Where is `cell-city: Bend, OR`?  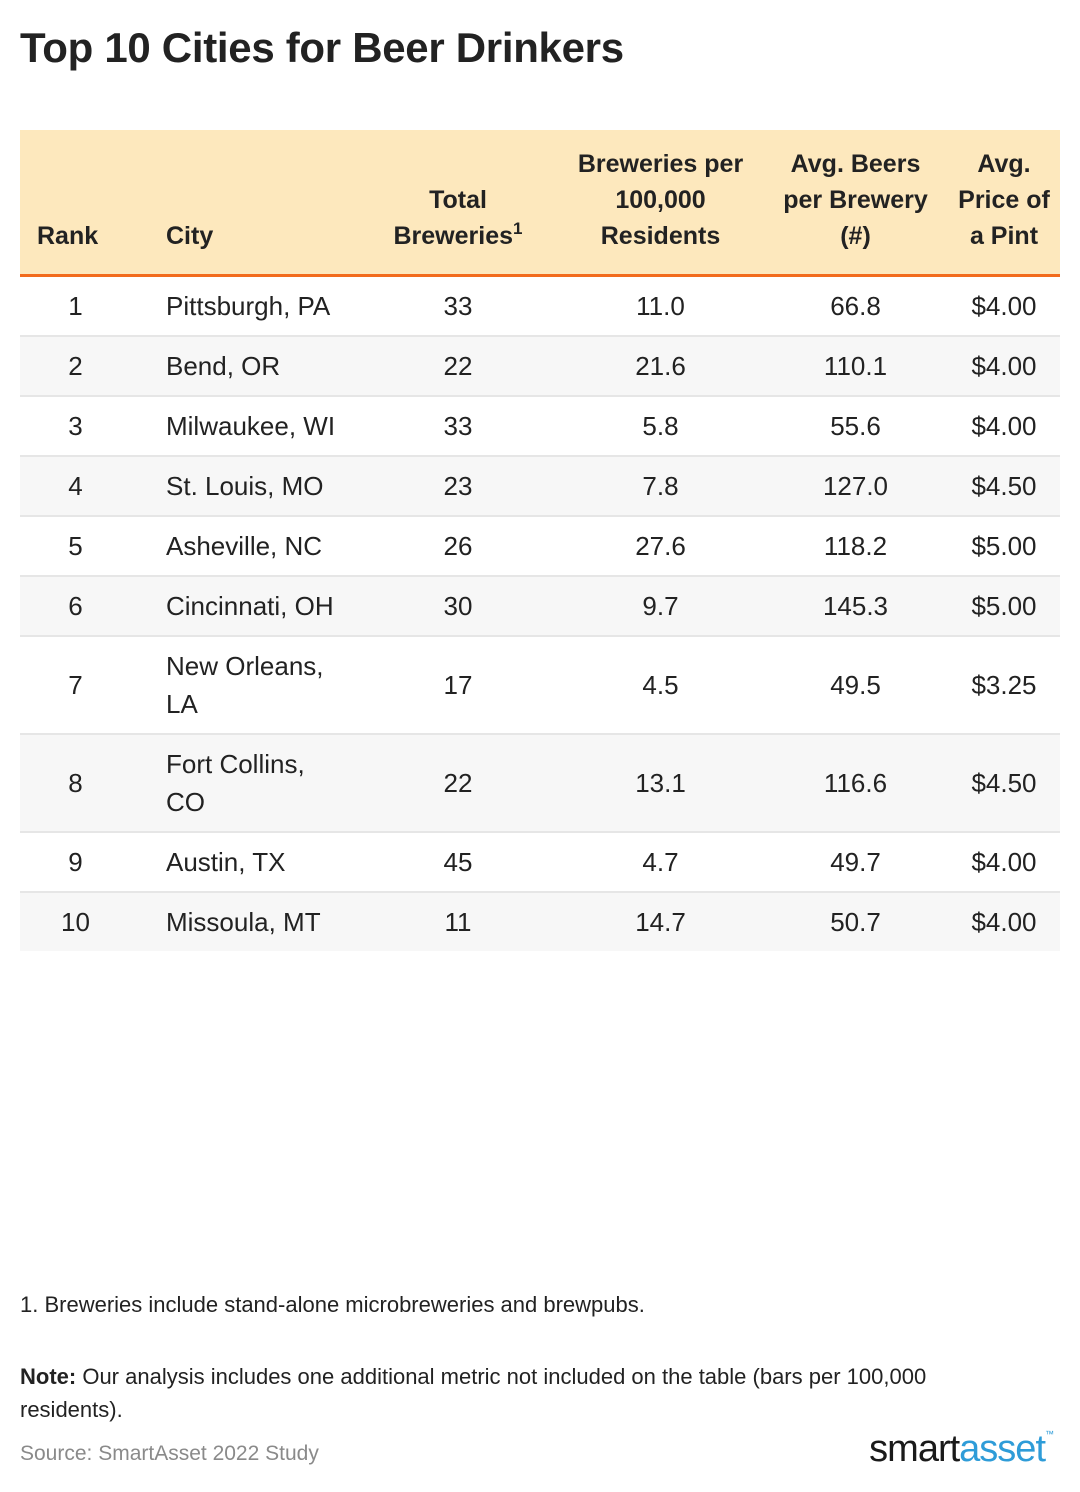 cell-city: Bend, OR is located at coordinates (253, 365).